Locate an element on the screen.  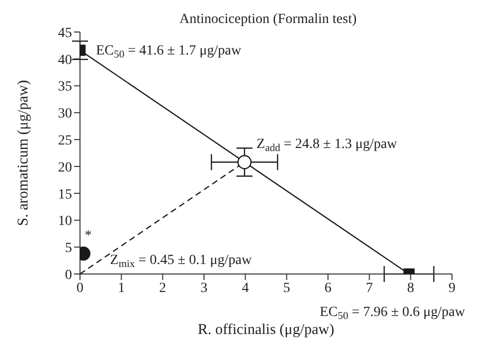
x-axis-title: R. officinalis (μg/paw) is located at coordinates (266, 330).